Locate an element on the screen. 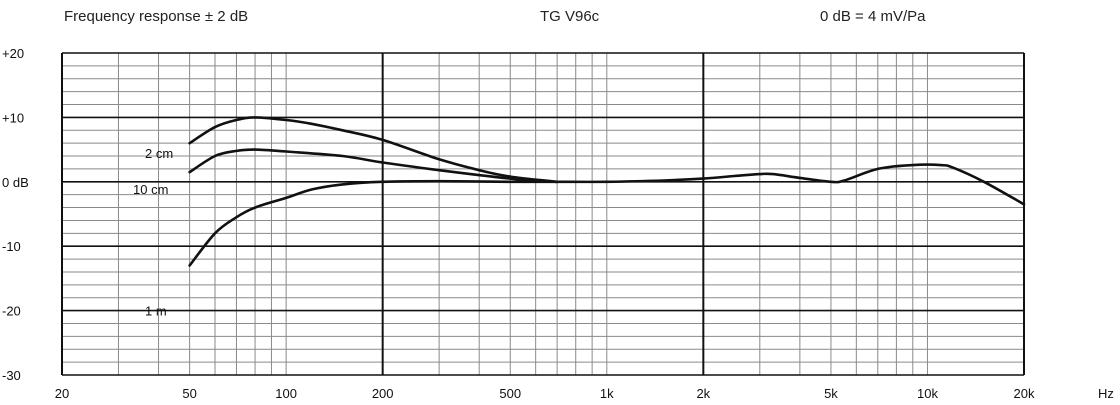 This screenshot has width=1120, height=405. chart-reference-level: 0 dB = 4 mV/Pa is located at coordinates (873, 16).